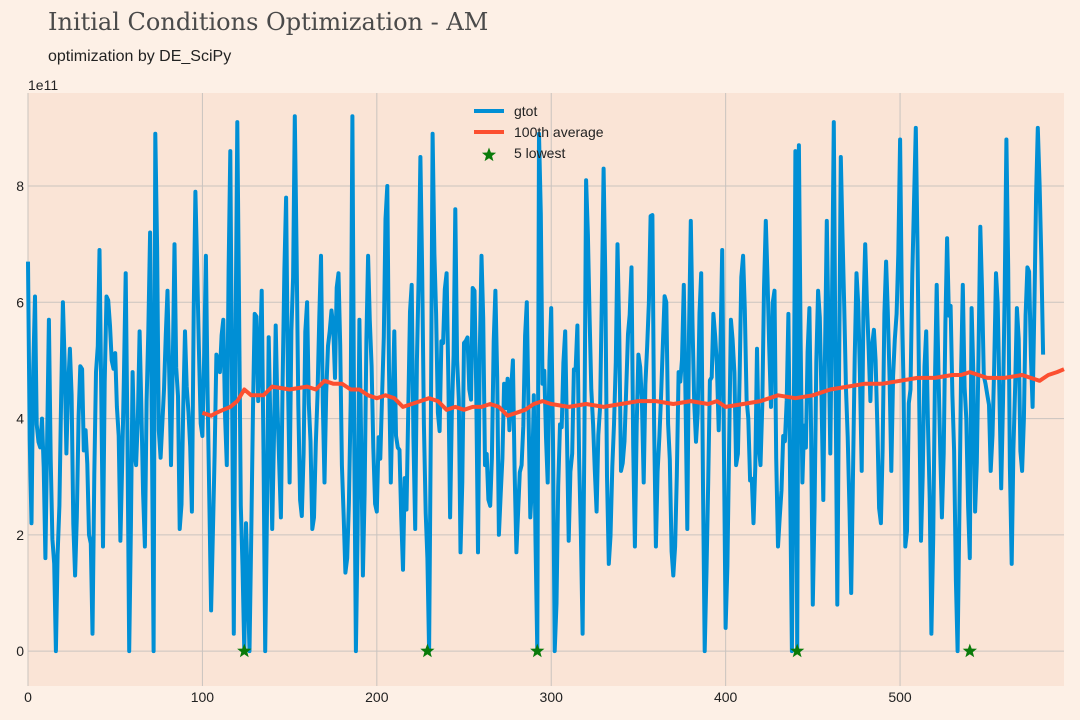 The height and width of the screenshot is (720, 1080). I want to click on average-line, so click(633, 392).